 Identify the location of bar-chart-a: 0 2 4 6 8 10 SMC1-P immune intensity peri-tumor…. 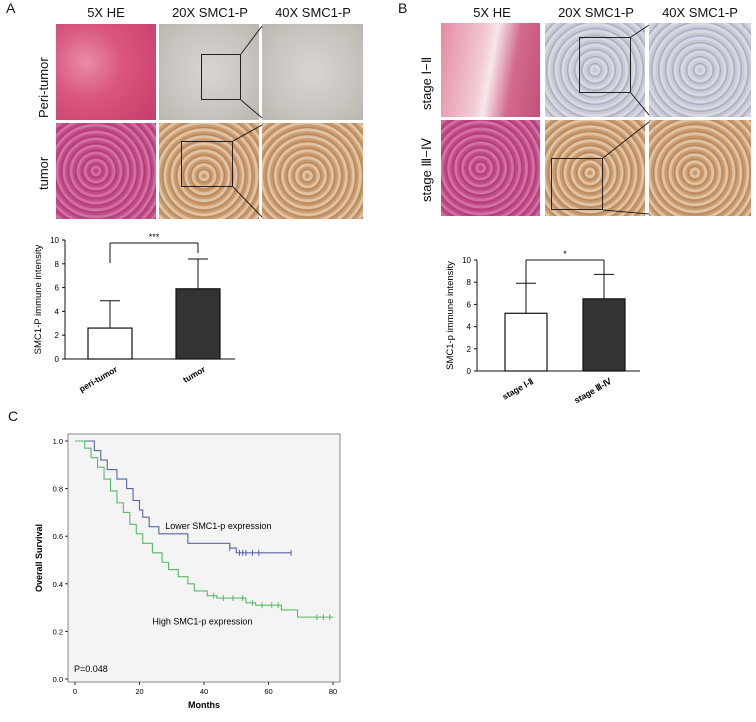
(134, 313).